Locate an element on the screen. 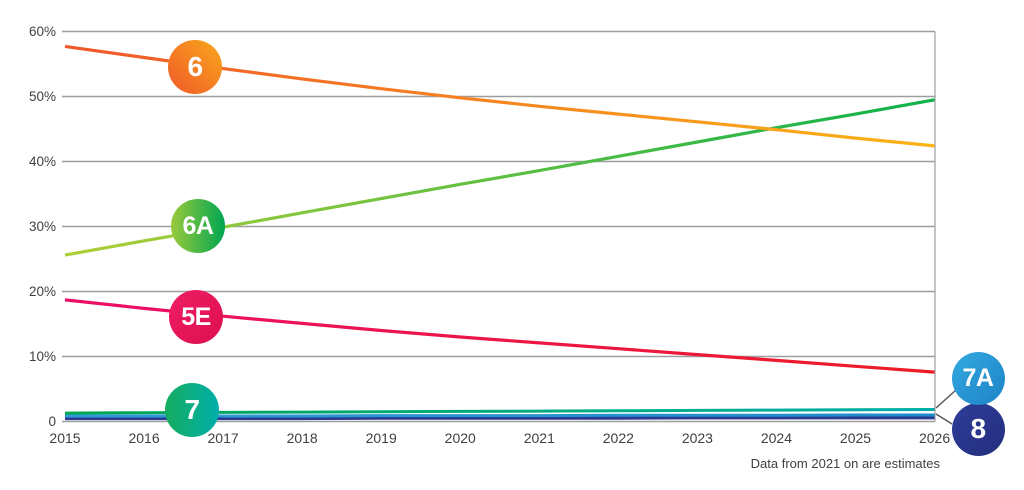 This screenshot has width=1024, height=490. x-axis-label-2020: 2020 is located at coordinates (460, 438).